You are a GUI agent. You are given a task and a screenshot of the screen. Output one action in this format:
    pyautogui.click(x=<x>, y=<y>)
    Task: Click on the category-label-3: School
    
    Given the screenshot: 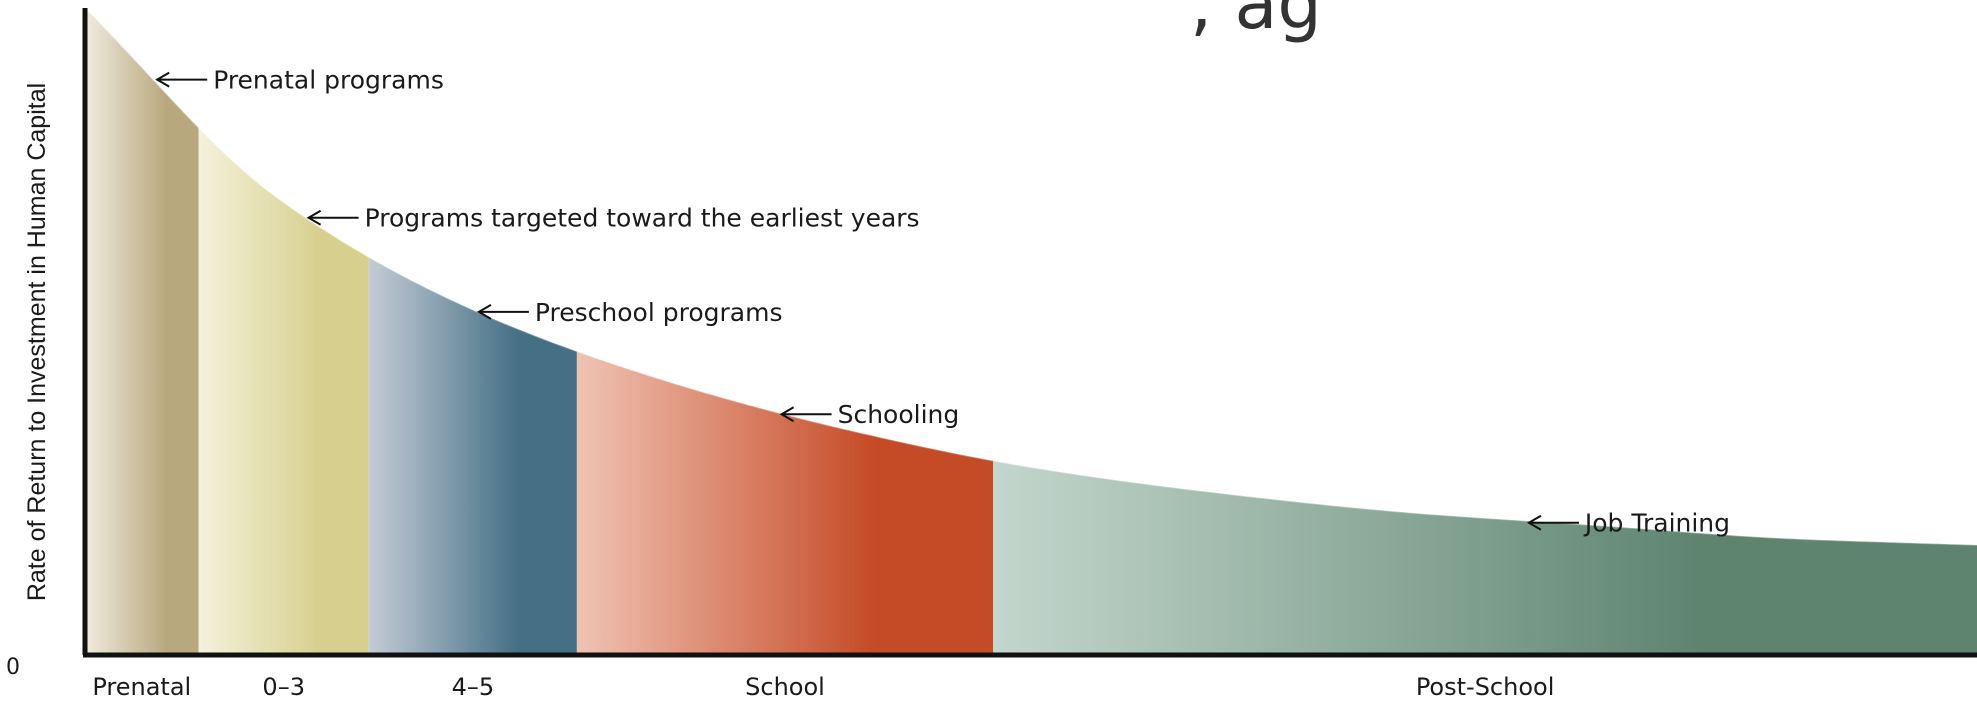 What is the action you would take?
    pyautogui.click(x=785, y=687)
    